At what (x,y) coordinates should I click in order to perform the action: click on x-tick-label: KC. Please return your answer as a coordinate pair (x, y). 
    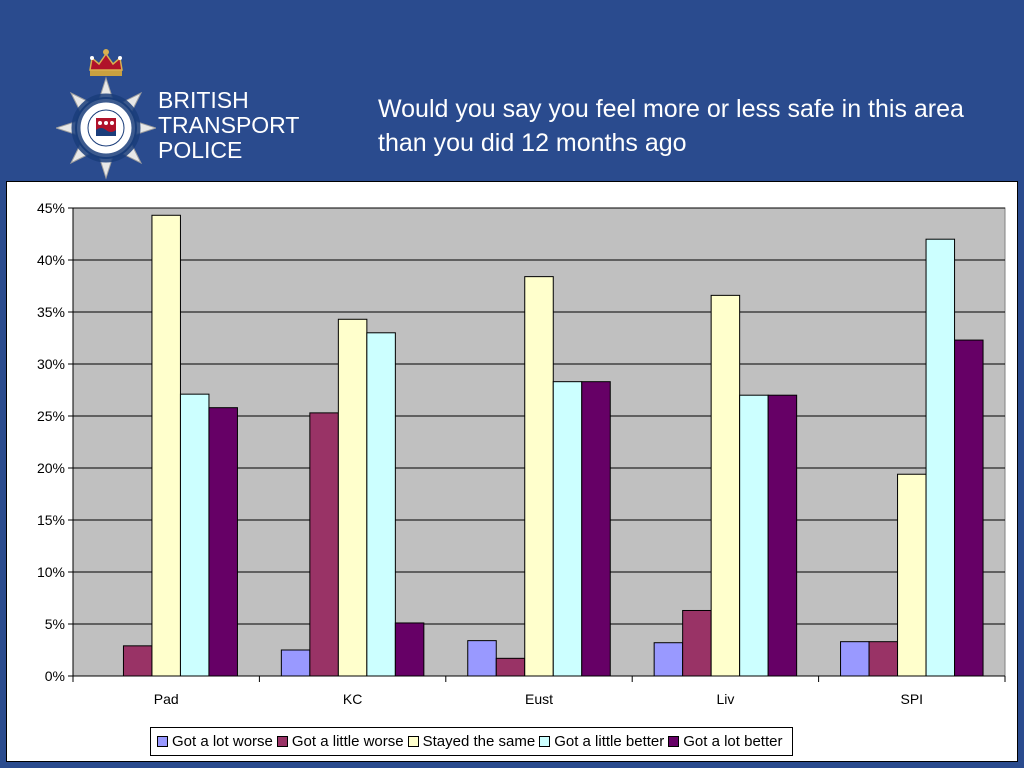
    Looking at the image, I should click on (352, 699).